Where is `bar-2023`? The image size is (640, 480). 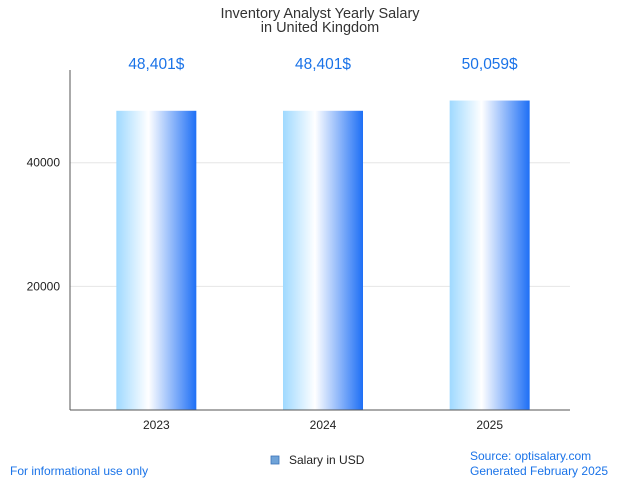
bar-2023 is located at coordinates (156, 260).